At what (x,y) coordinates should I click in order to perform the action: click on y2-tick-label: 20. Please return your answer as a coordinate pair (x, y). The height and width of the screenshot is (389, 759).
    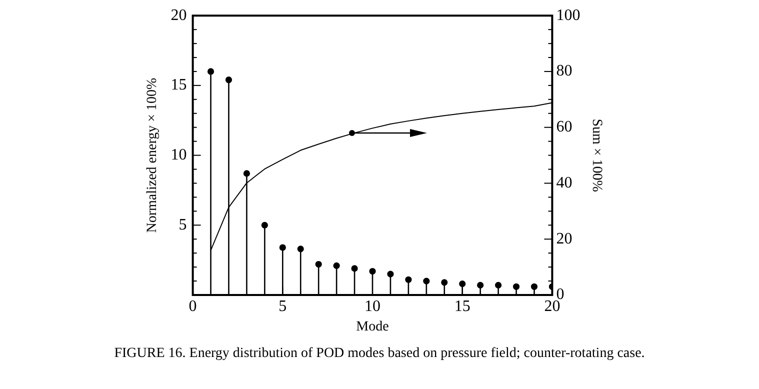
    Looking at the image, I should click on (564, 239).